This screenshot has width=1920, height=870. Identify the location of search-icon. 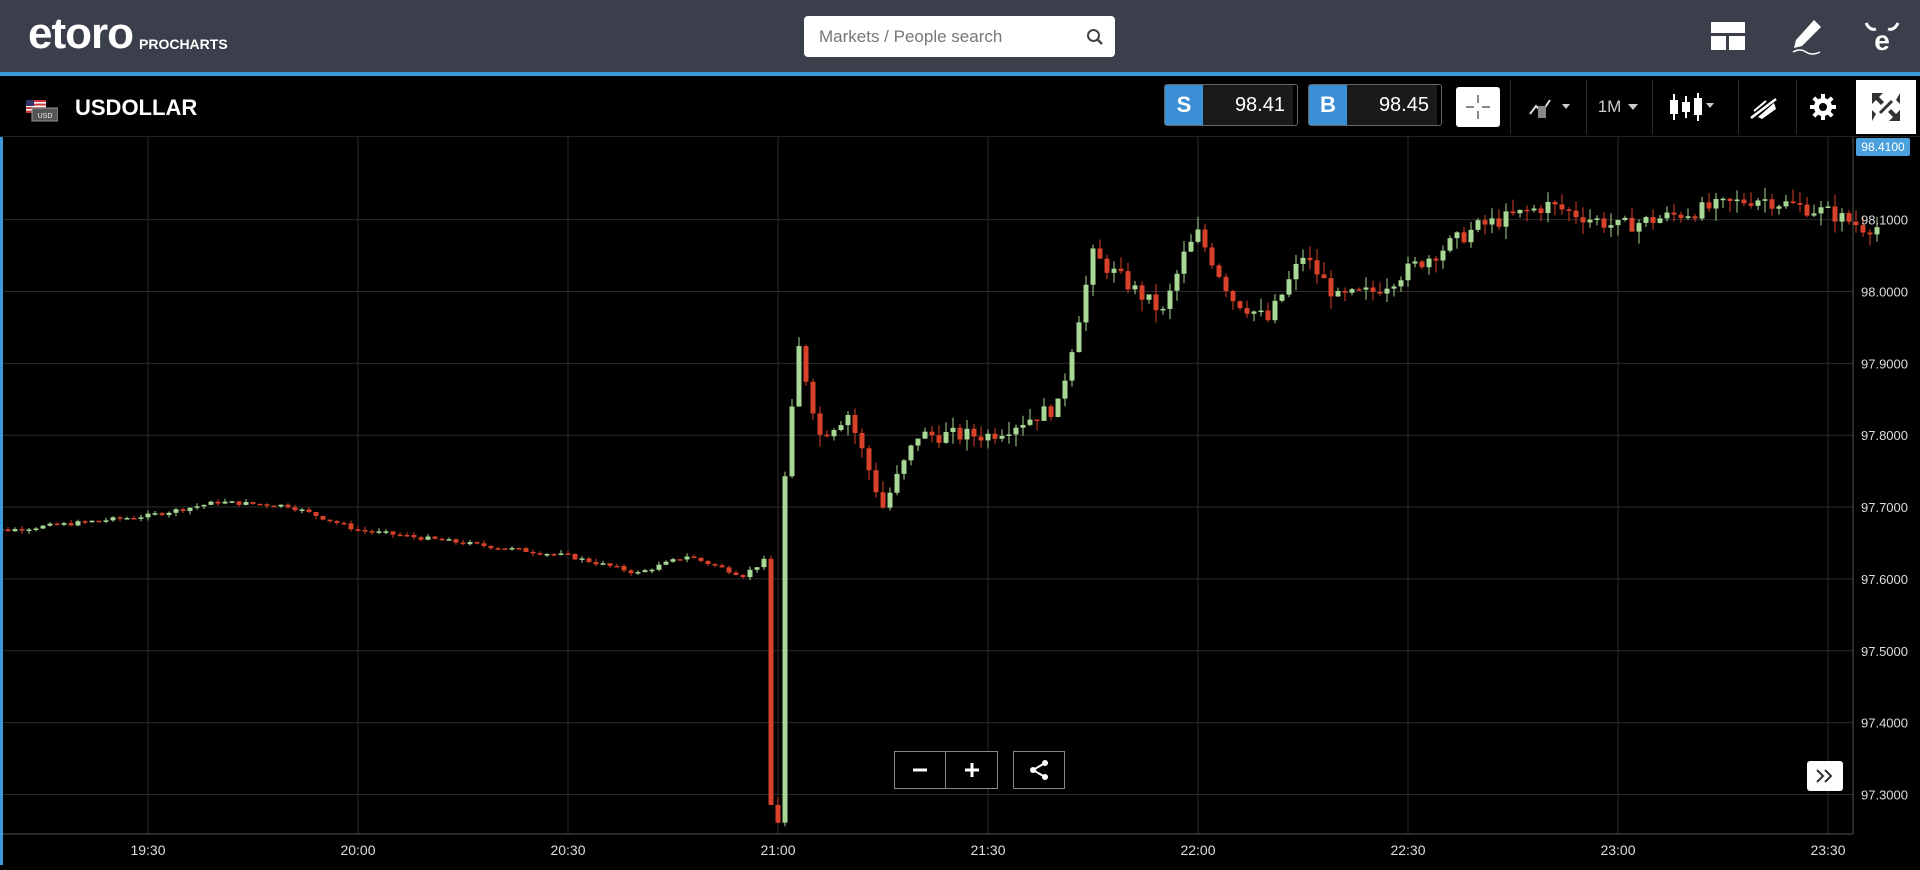
(1095, 36).